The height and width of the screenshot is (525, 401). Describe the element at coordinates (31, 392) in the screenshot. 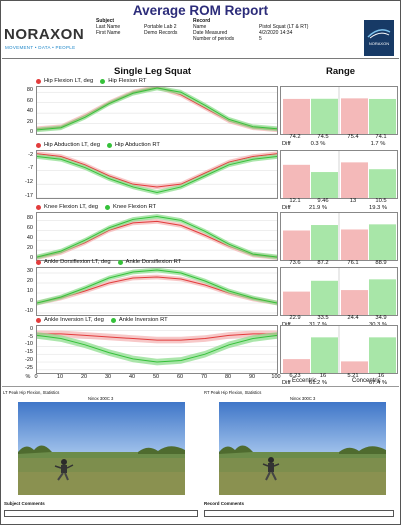

I see `left-photo-caption: LT Peak Hip Flexion, Statistics` at that location.